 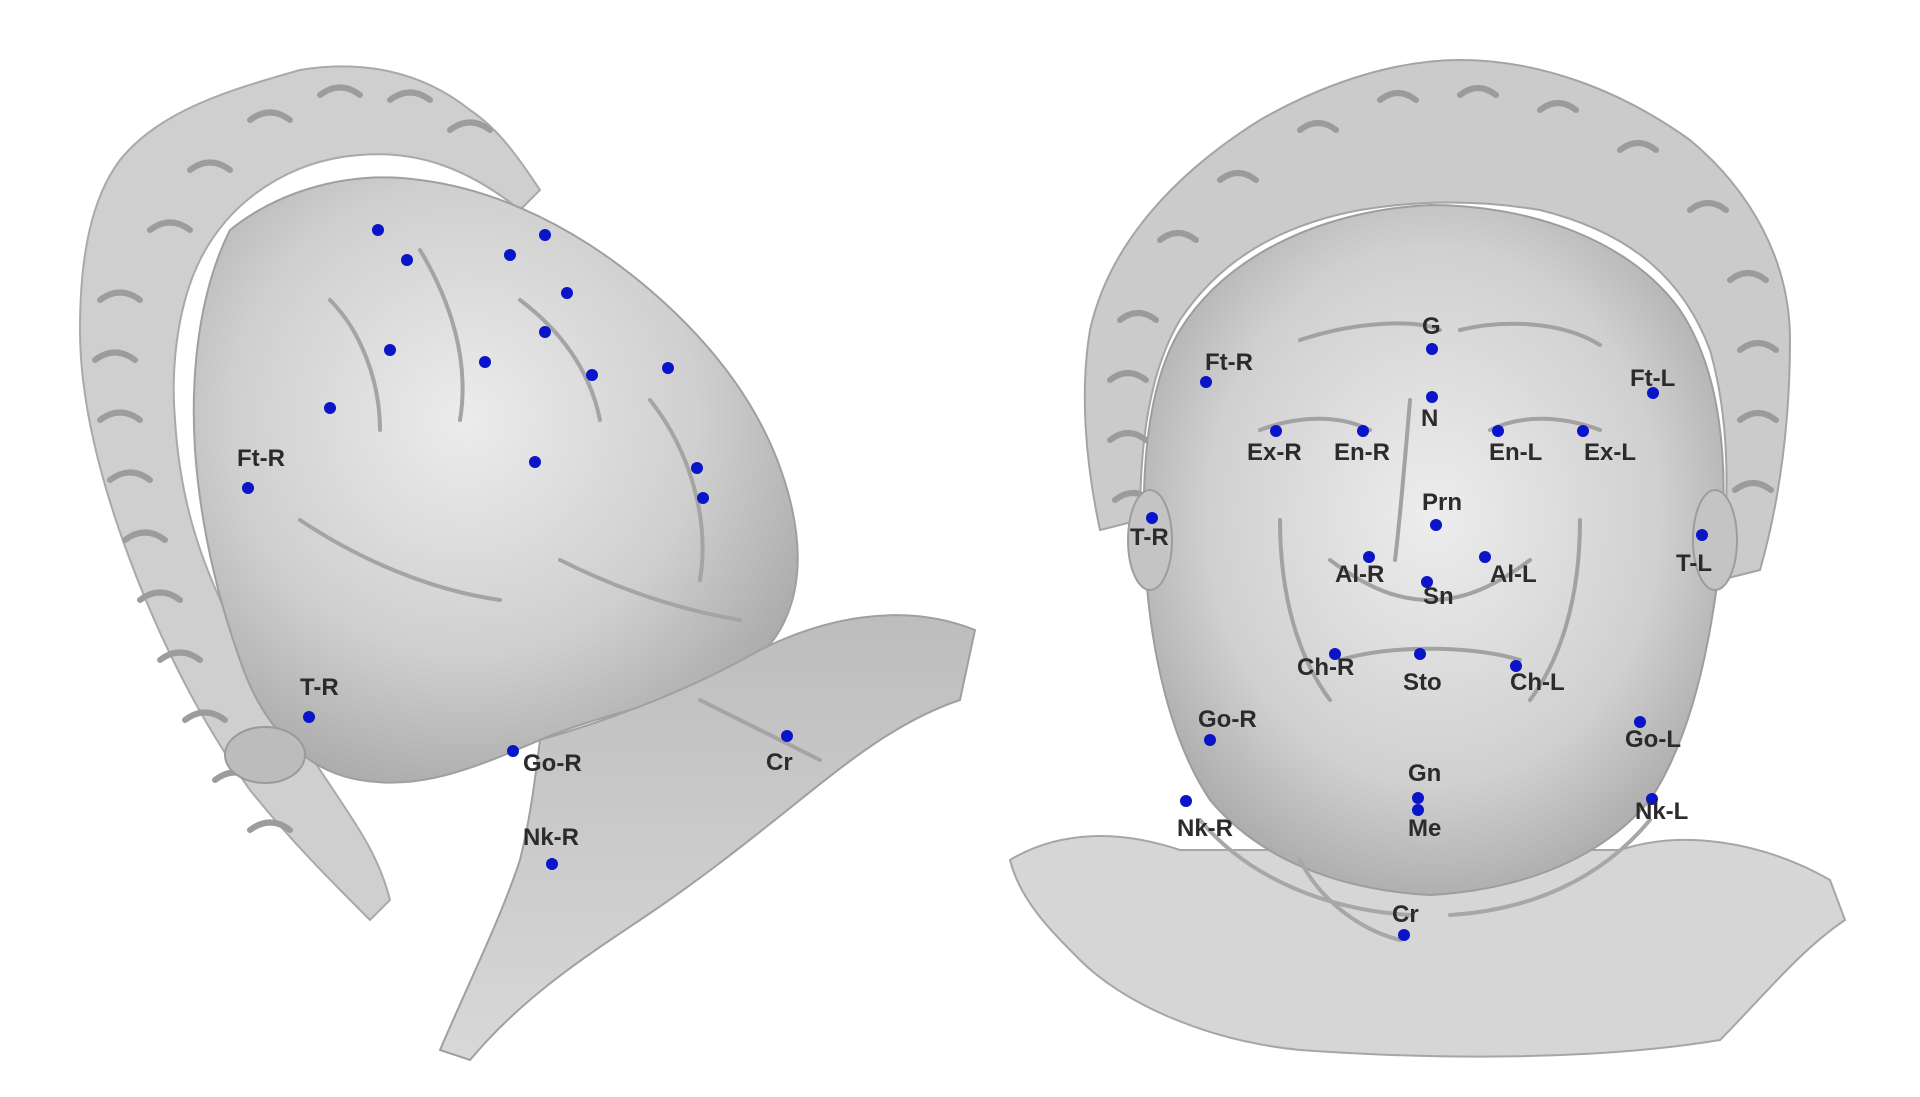 What do you see at coordinates (1429, 418) in the screenshot?
I see `right-n-label: N` at bounding box center [1429, 418].